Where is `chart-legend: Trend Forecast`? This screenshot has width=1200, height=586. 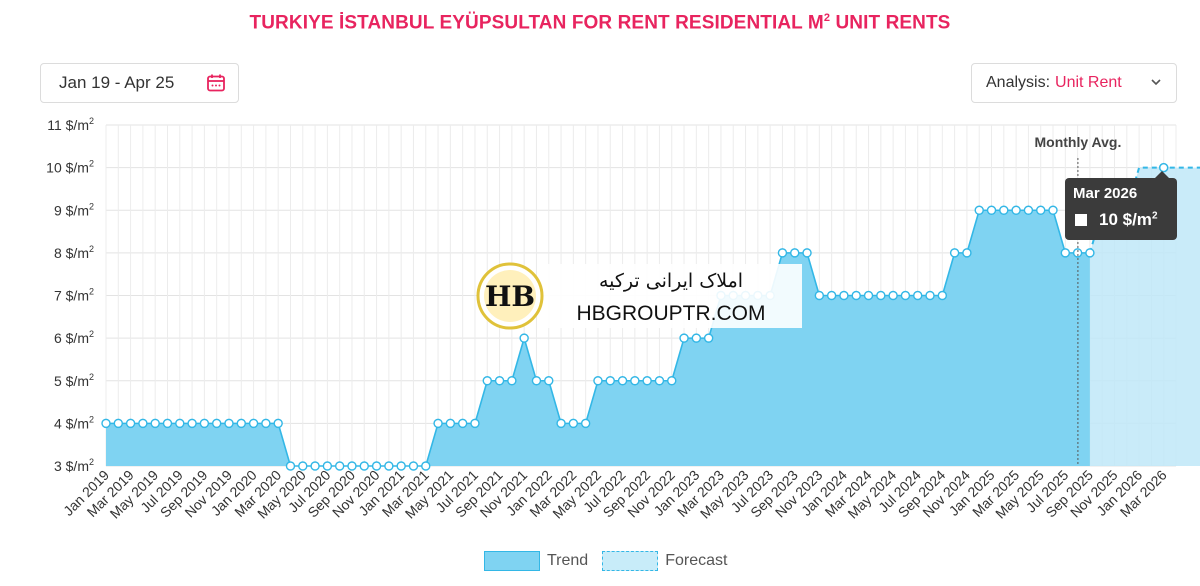
chart-legend: Trend Forecast is located at coordinates (605, 561).